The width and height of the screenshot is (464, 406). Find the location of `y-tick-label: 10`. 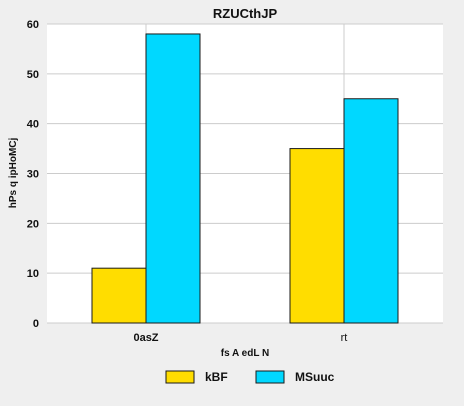

y-tick-label: 10 is located at coordinates (33, 274).